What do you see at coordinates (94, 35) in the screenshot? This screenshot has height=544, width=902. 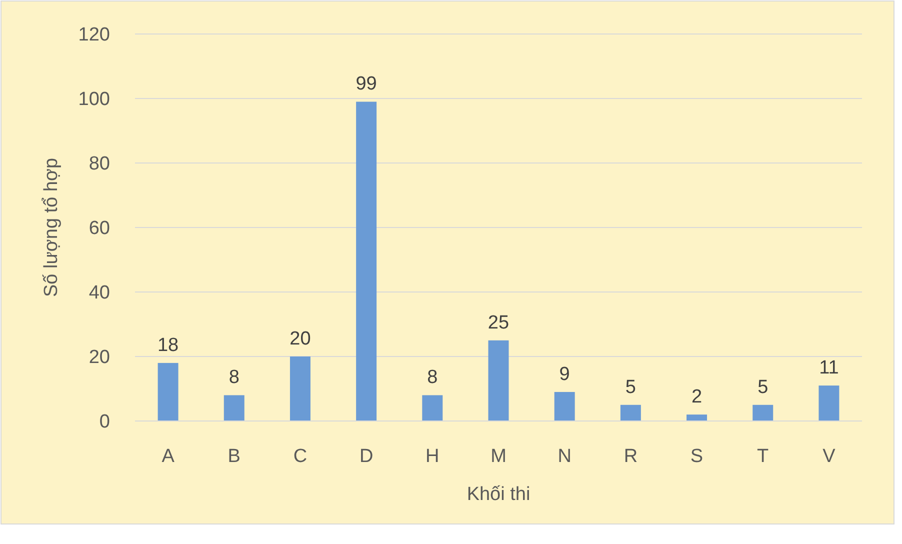 I see `y-tick-label: 120` at bounding box center [94, 35].